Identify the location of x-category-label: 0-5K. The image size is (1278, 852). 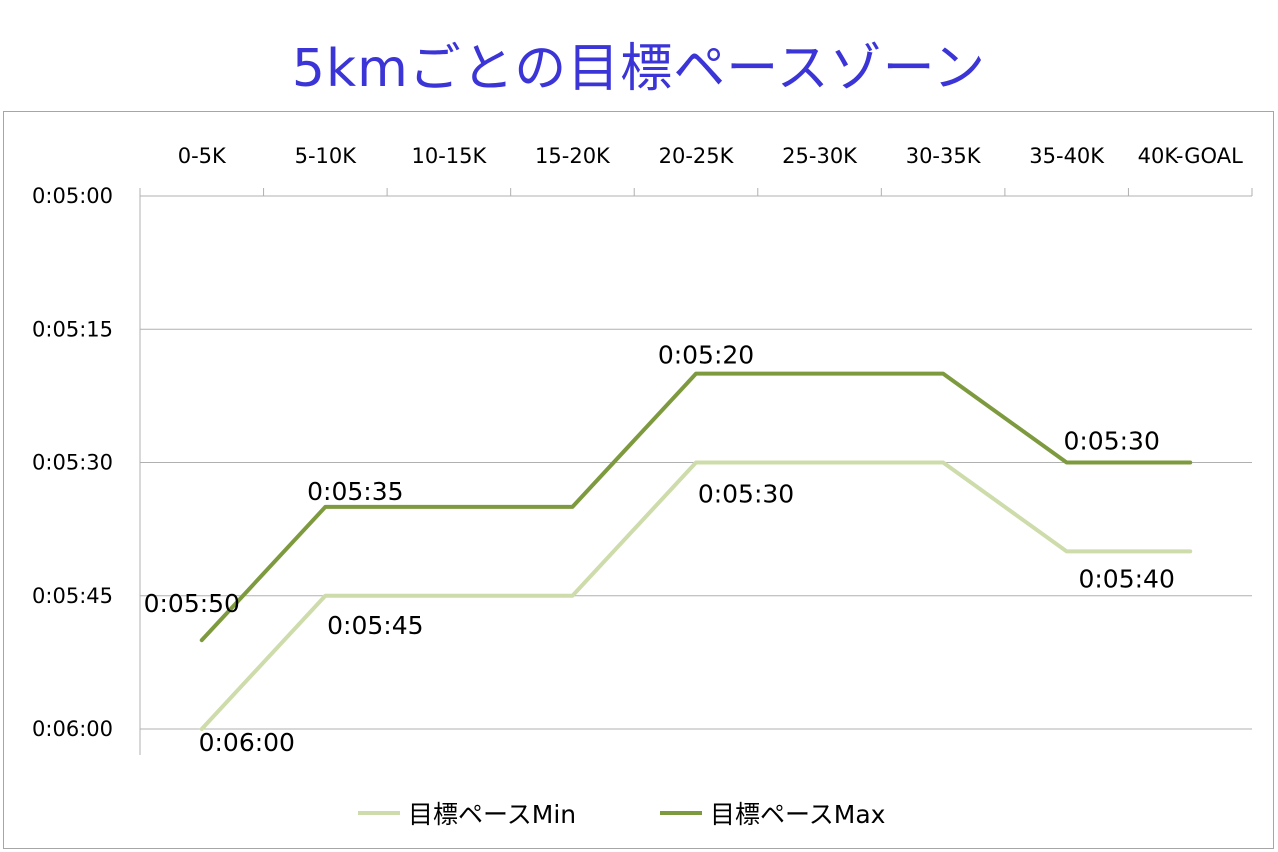
(202, 156).